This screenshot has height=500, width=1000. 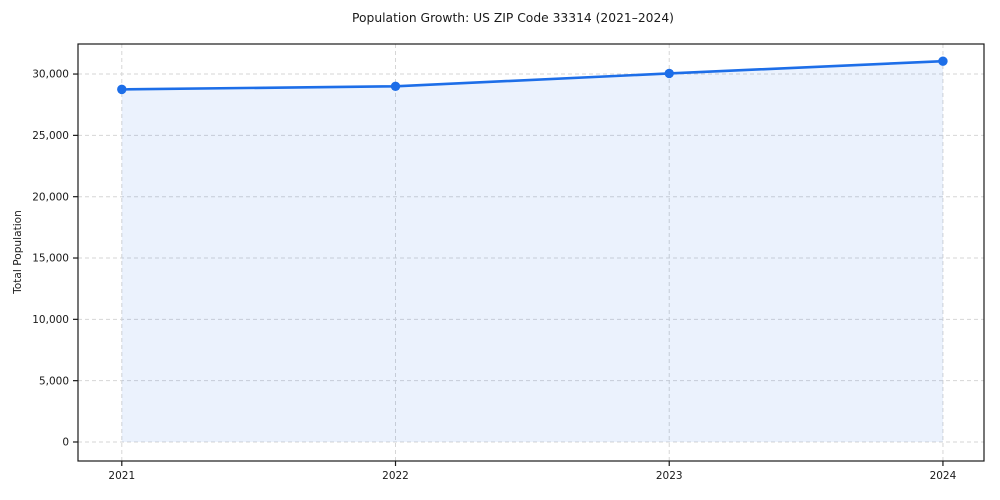 What do you see at coordinates (50, 259) in the screenshot?
I see `y-tick-label: 15,000` at bounding box center [50, 259].